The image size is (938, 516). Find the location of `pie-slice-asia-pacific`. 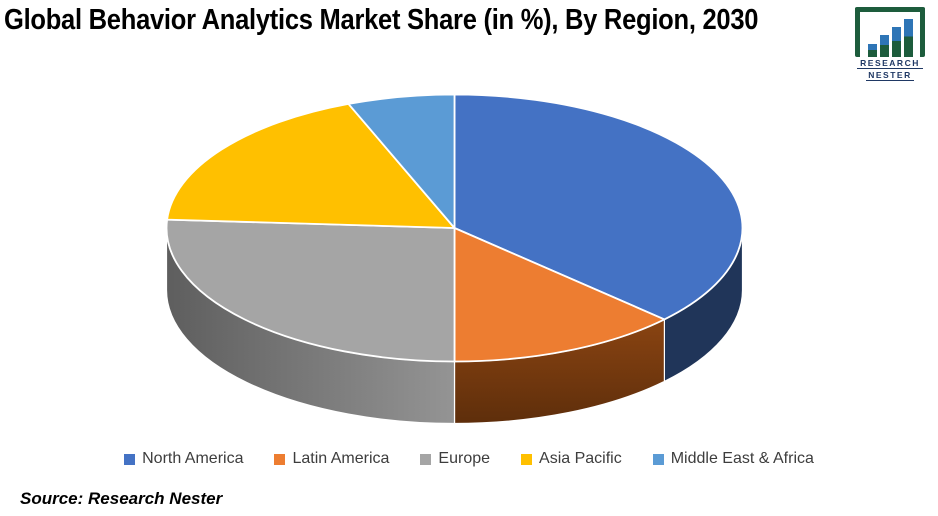

pie-slice-asia-pacific is located at coordinates (311, 166).